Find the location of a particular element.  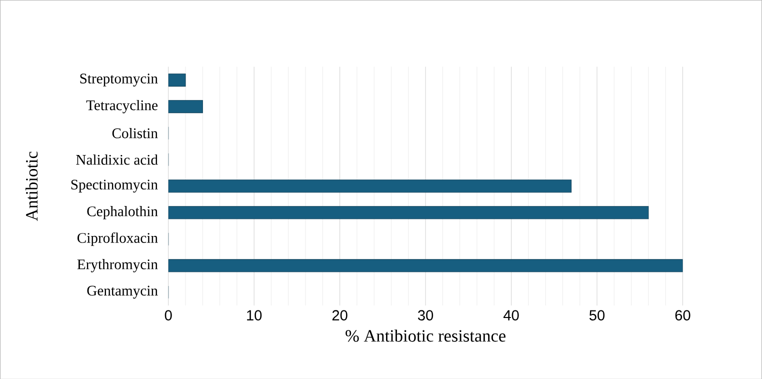

y-tick-label: Colistin is located at coordinates (135, 133).